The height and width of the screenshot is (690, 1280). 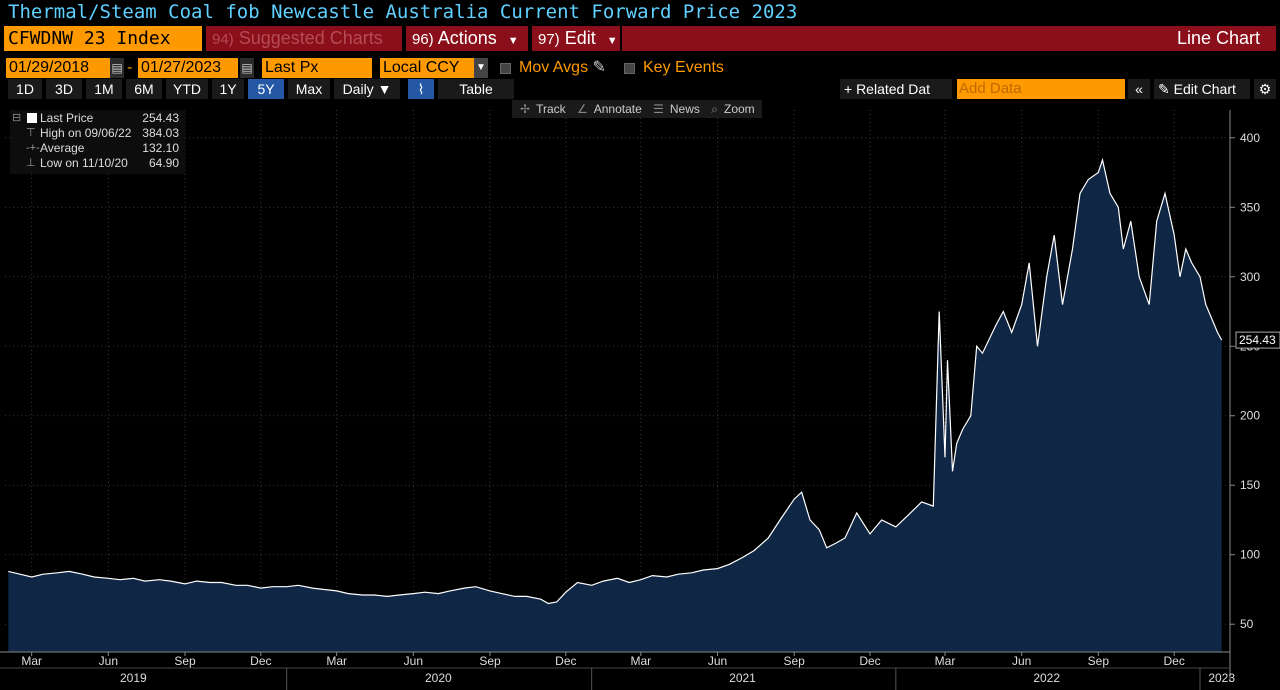 I want to click on high-marker-icon: ⊤, so click(x=31, y=133).